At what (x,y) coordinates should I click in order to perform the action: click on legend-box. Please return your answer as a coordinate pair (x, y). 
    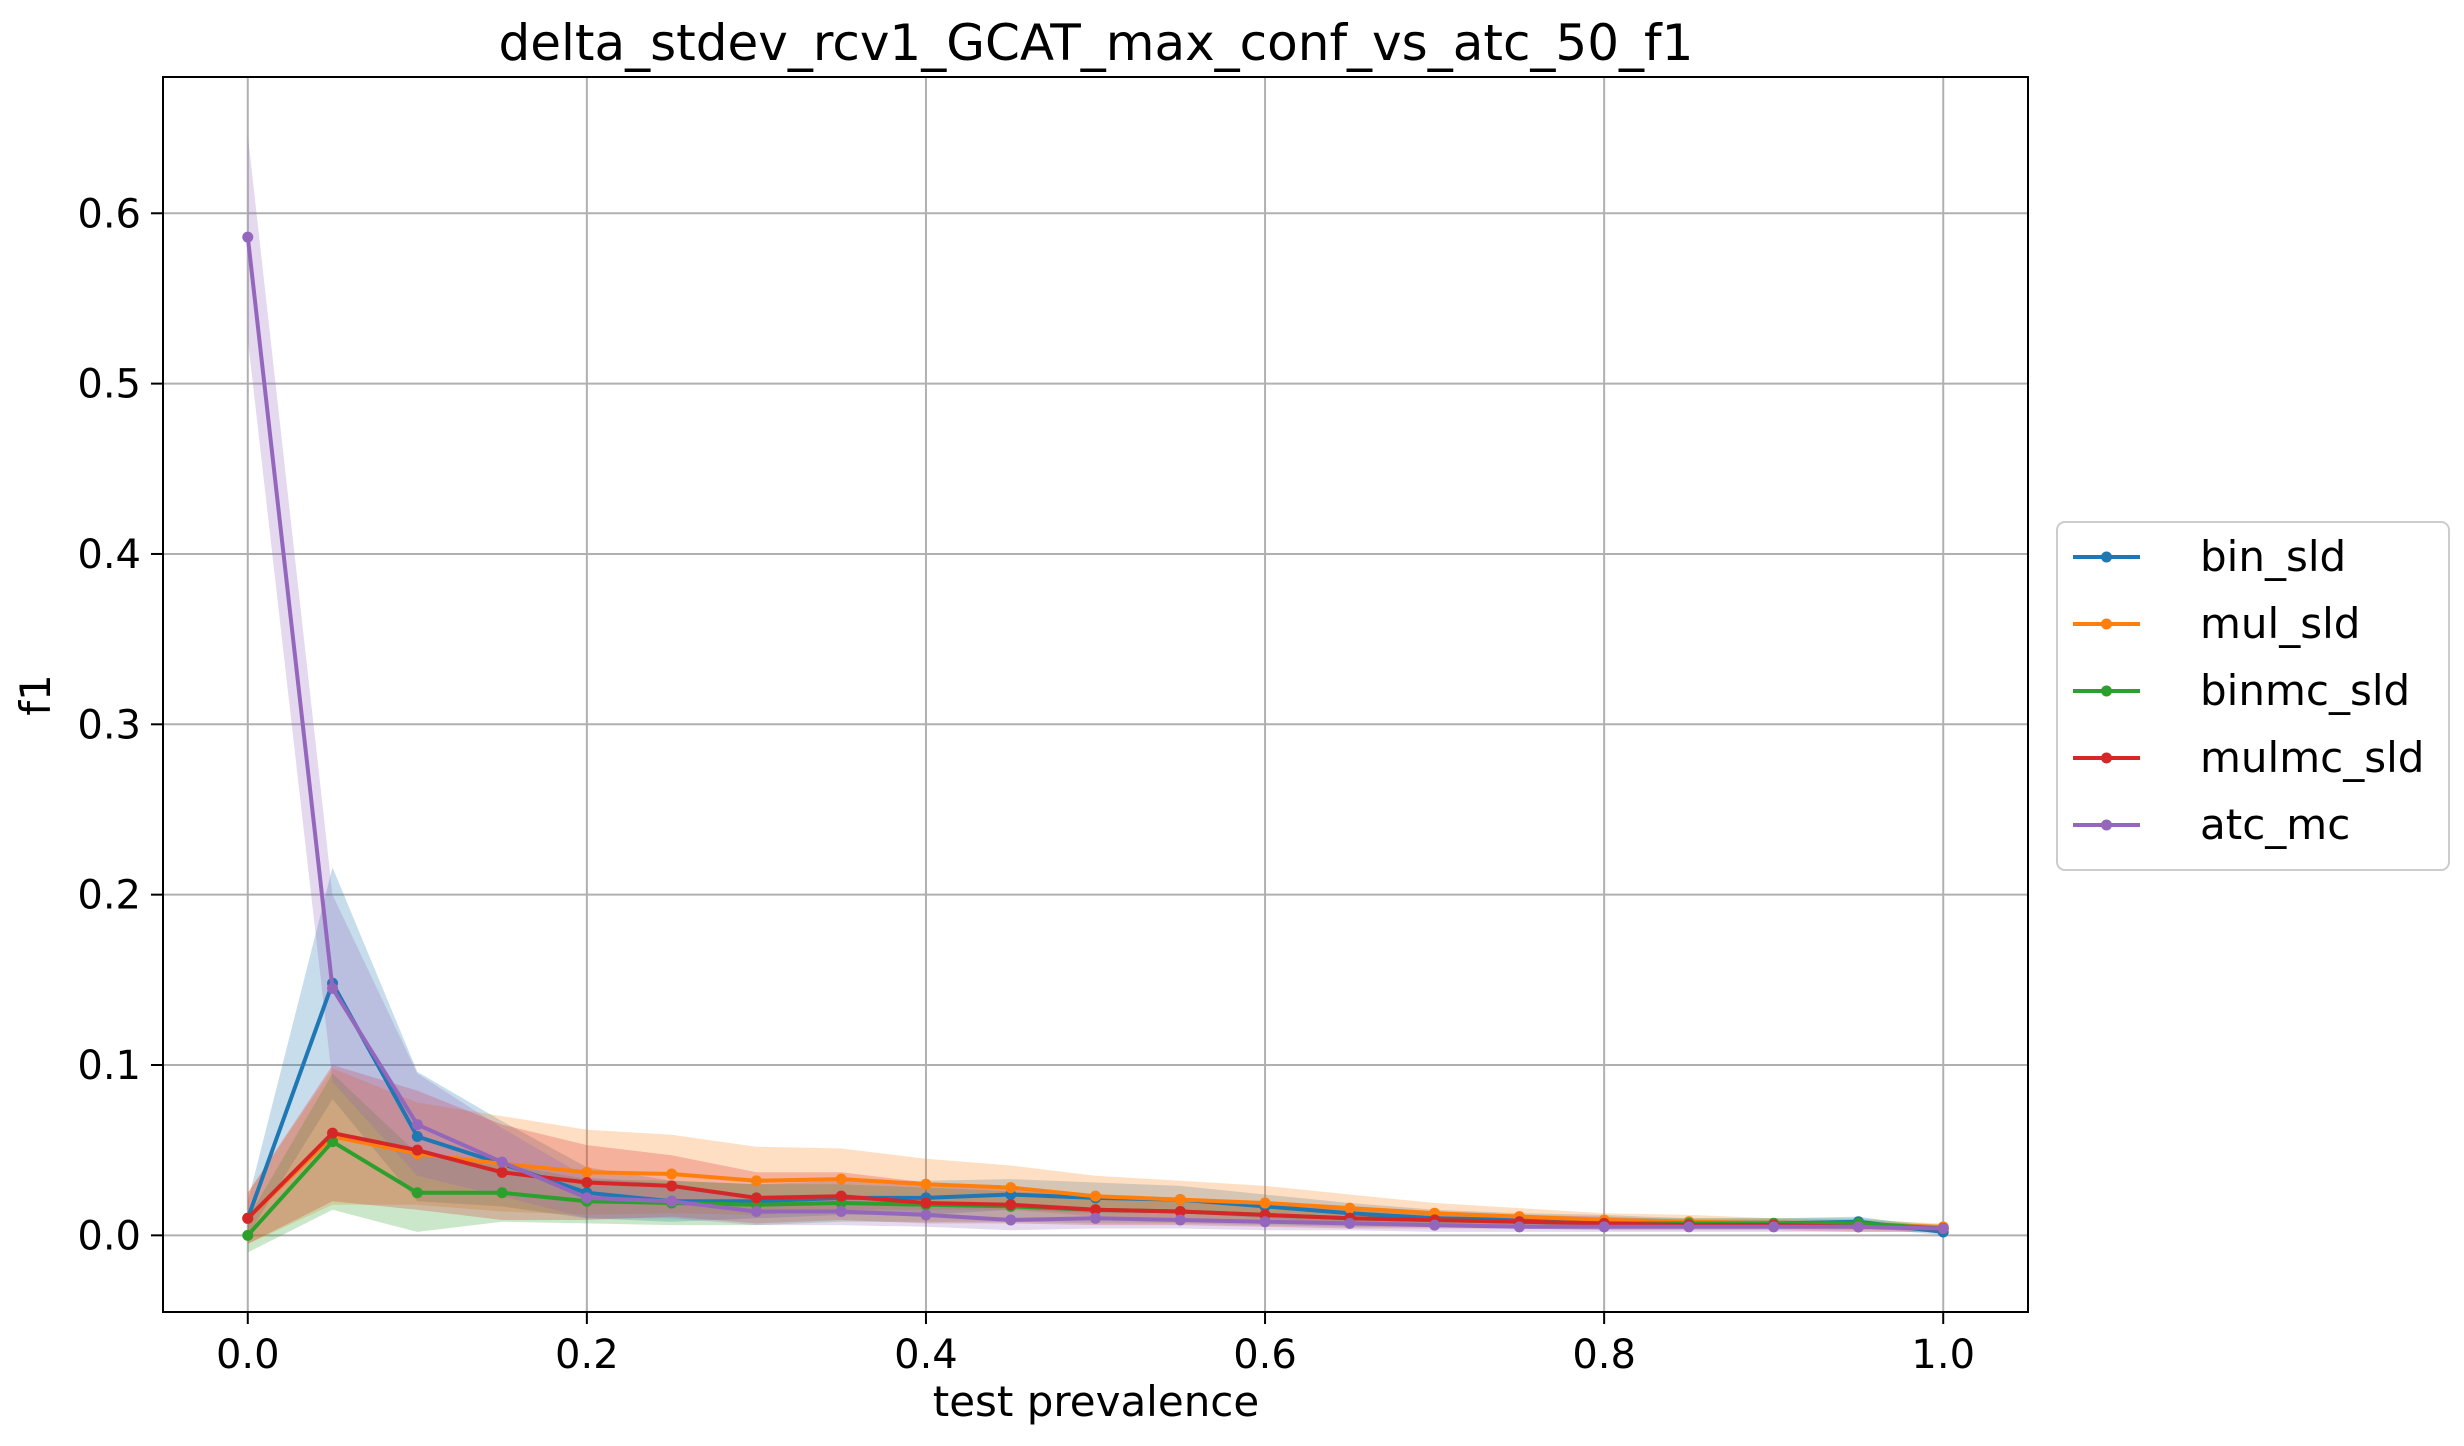
    Looking at the image, I should click on (2253, 696).